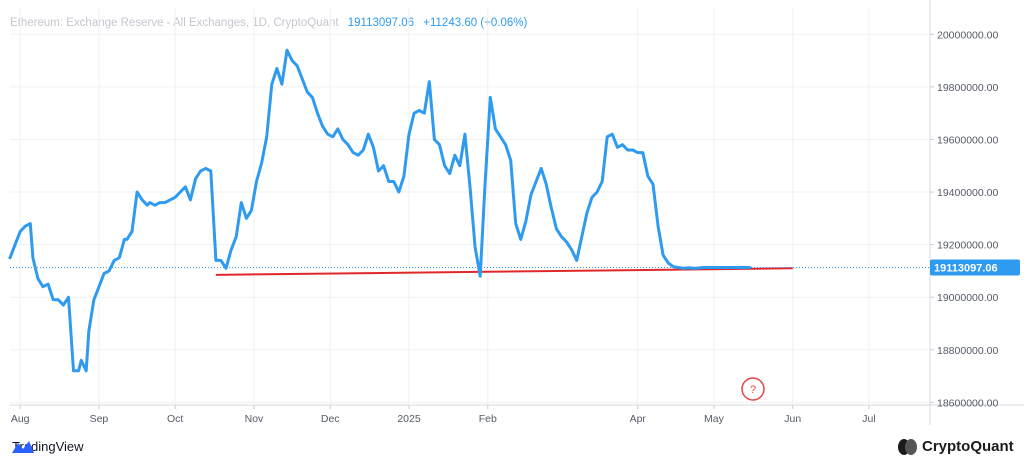 The image size is (1024, 465). Describe the element at coordinates (20, 419) in the screenshot. I see `x-tick-label: Aug` at that location.